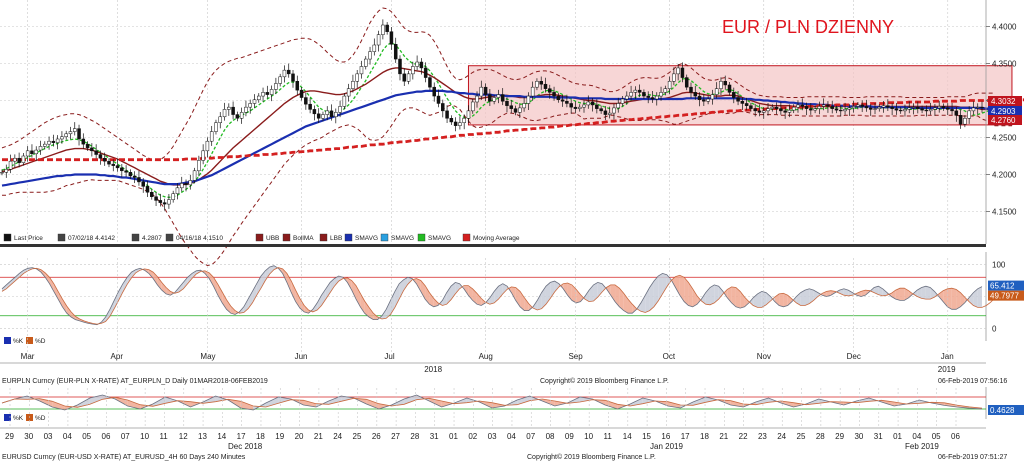 This screenshot has width=1024, height=467. I want to click on last-price-tag-label: 4.2903, so click(1003, 111).